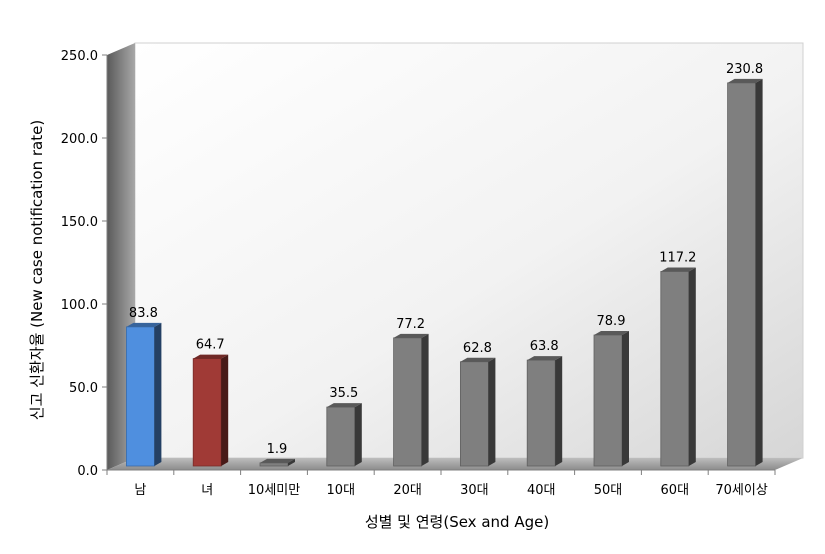 This screenshot has height=554, width=825. I want to click on category-label: 60대, so click(675, 490).